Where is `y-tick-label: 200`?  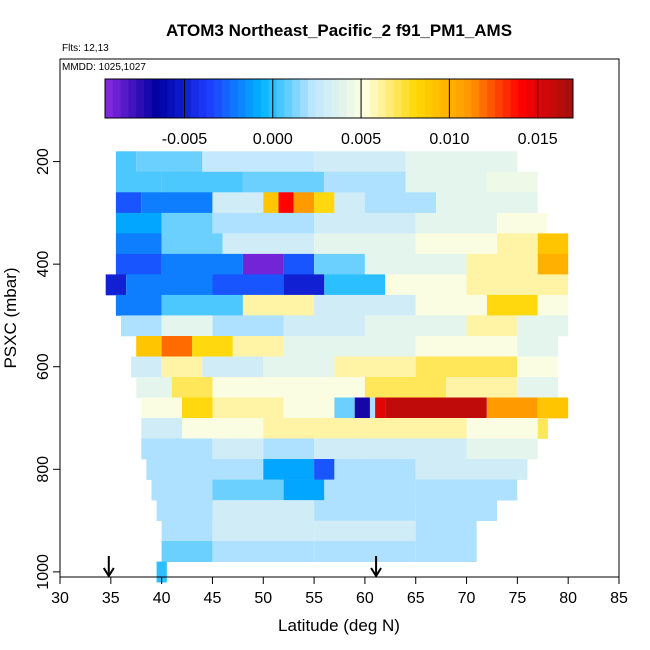
y-tick-label: 200 is located at coordinates (43, 161).